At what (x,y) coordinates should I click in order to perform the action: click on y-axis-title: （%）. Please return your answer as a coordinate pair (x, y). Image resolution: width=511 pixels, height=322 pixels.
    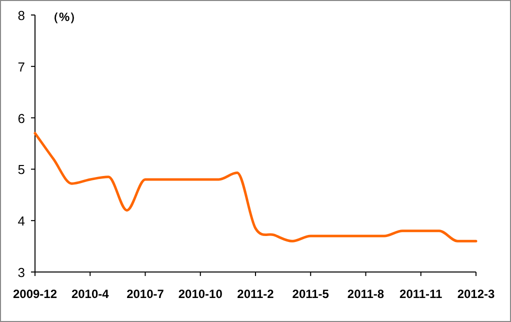
    Looking at the image, I should click on (64, 17).